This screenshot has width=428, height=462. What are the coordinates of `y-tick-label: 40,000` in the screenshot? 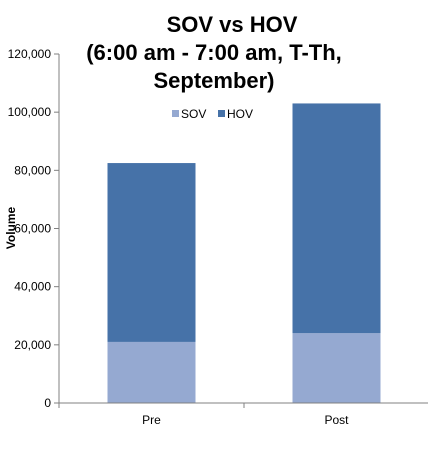 It's located at (32, 287).